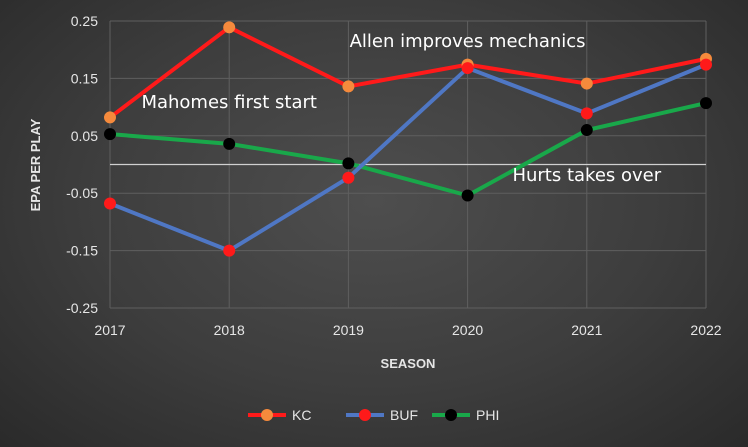 This screenshot has height=447, width=748. Describe the element at coordinates (348, 330) in the screenshot. I see `x-tick-label: 2019` at that location.